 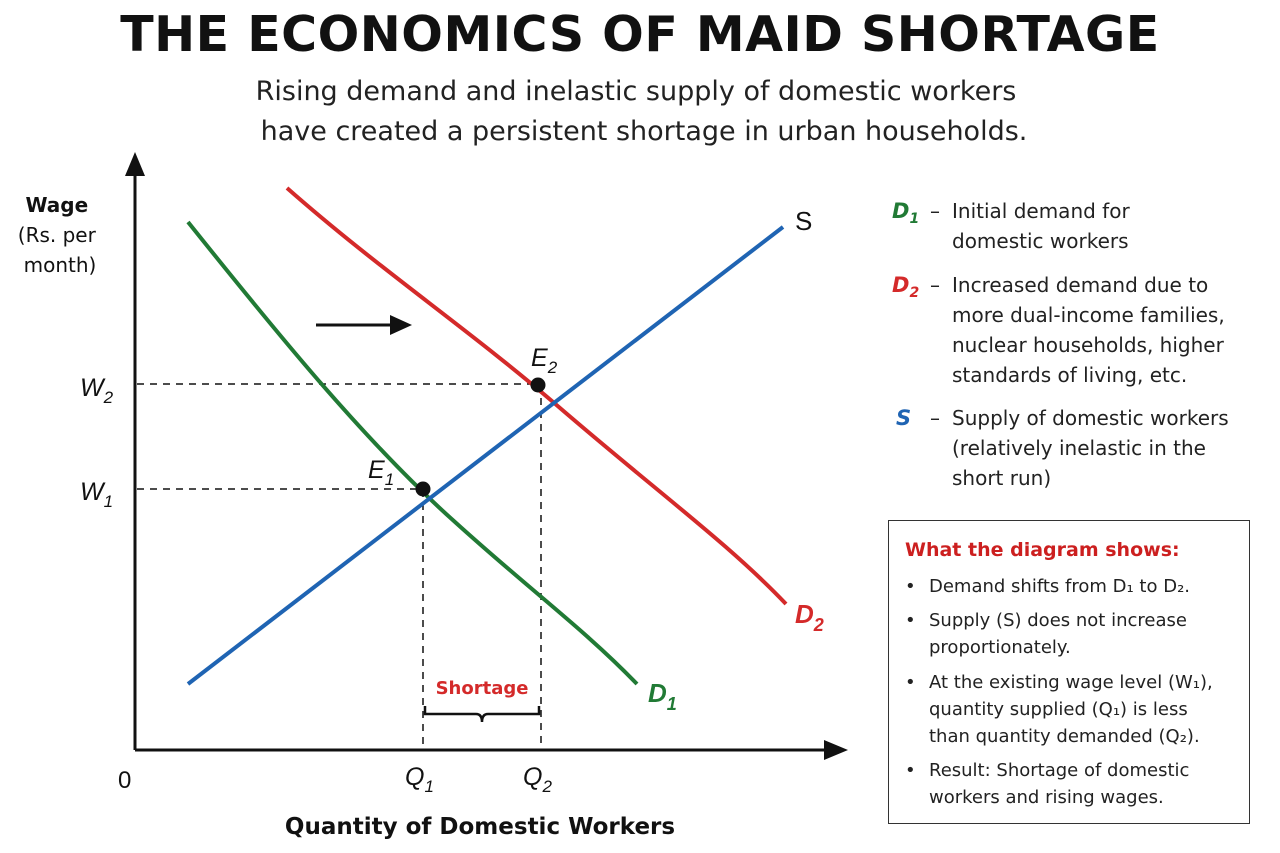 I want to click on point-label-e2: E2, so click(x=544, y=360).